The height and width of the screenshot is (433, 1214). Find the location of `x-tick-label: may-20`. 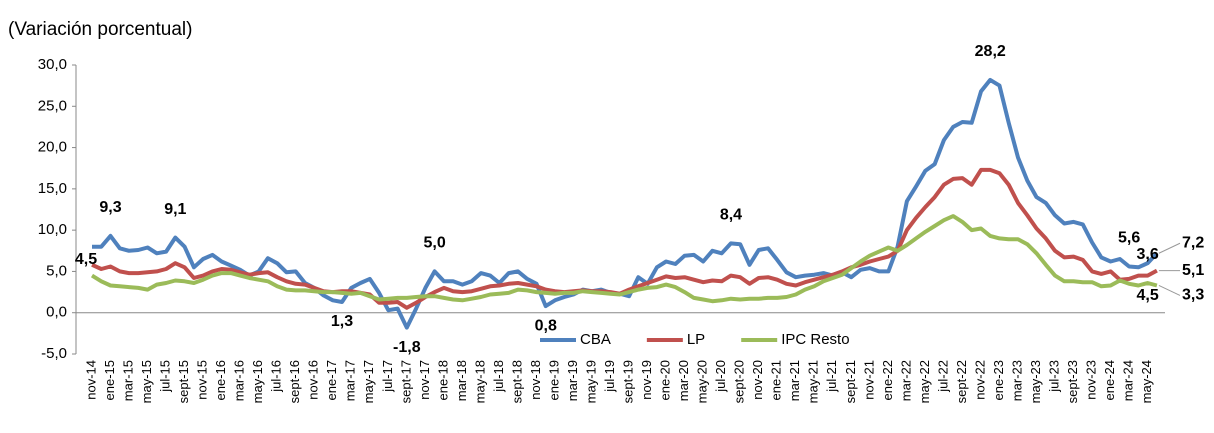

x-tick-label: may-20 is located at coordinates (702, 381).